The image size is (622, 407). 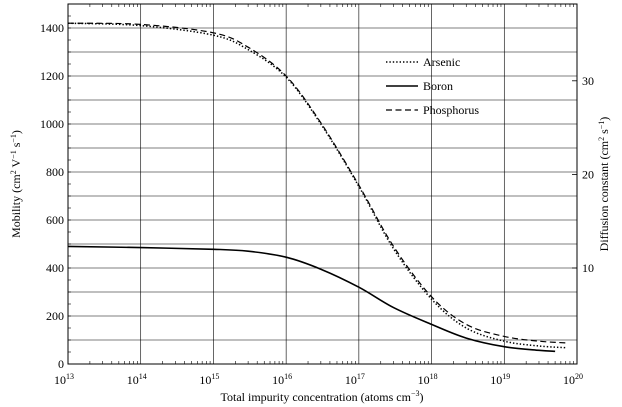 What do you see at coordinates (64, 379) in the screenshot?
I see `x-tick-label: 1013` at bounding box center [64, 379].